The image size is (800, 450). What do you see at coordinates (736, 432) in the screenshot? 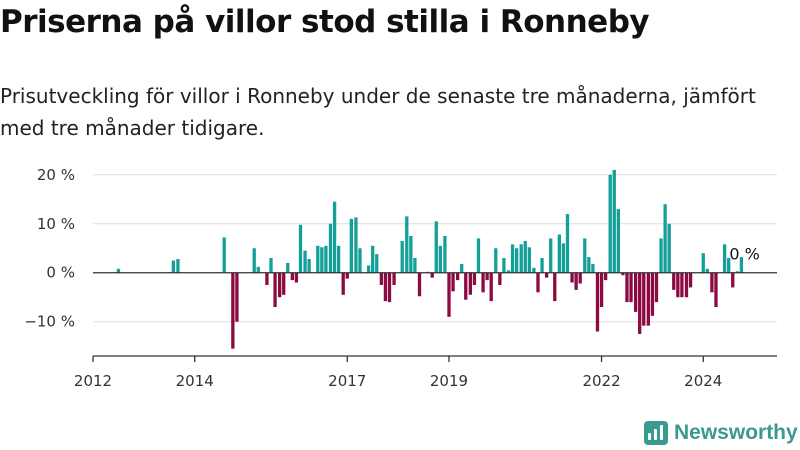
I see `brand-name: Newsworthy` at bounding box center [736, 432].